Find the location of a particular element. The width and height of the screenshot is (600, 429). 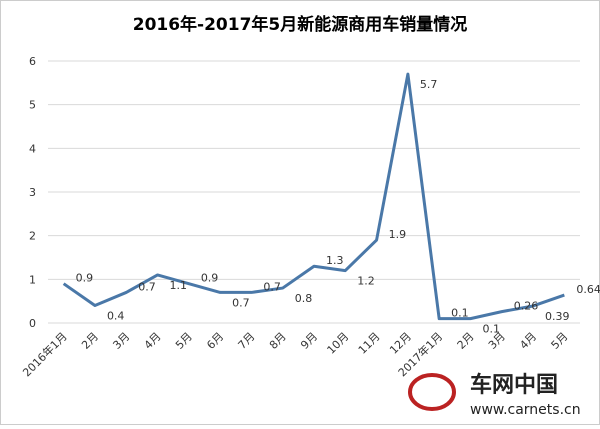

y-tick-label: 6 is located at coordinates (32, 61).